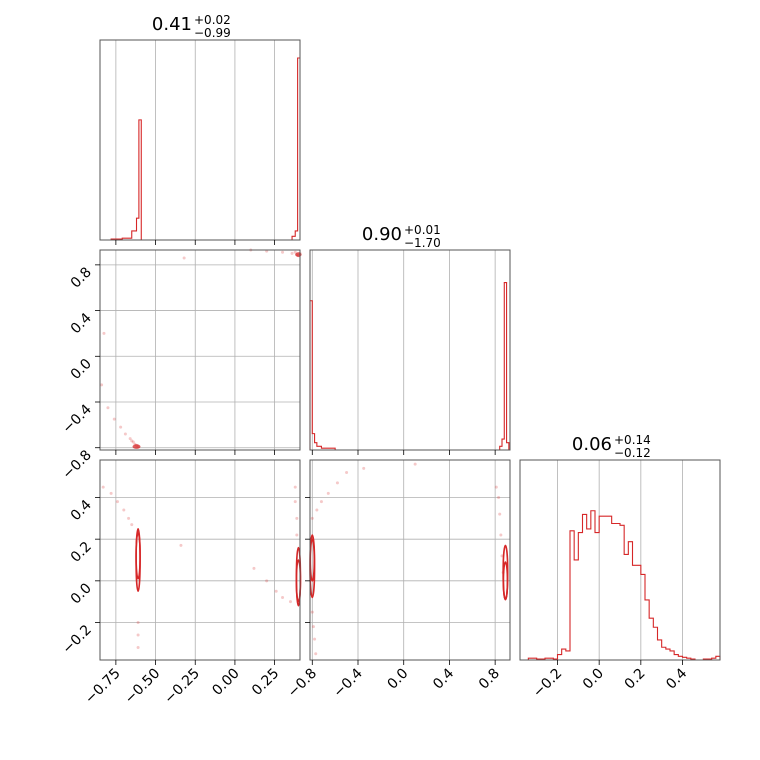 This screenshot has width=760, height=760. What do you see at coordinates (632, 453) in the screenshot?
I see `param-title-lower: −0.12` at bounding box center [632, 453].